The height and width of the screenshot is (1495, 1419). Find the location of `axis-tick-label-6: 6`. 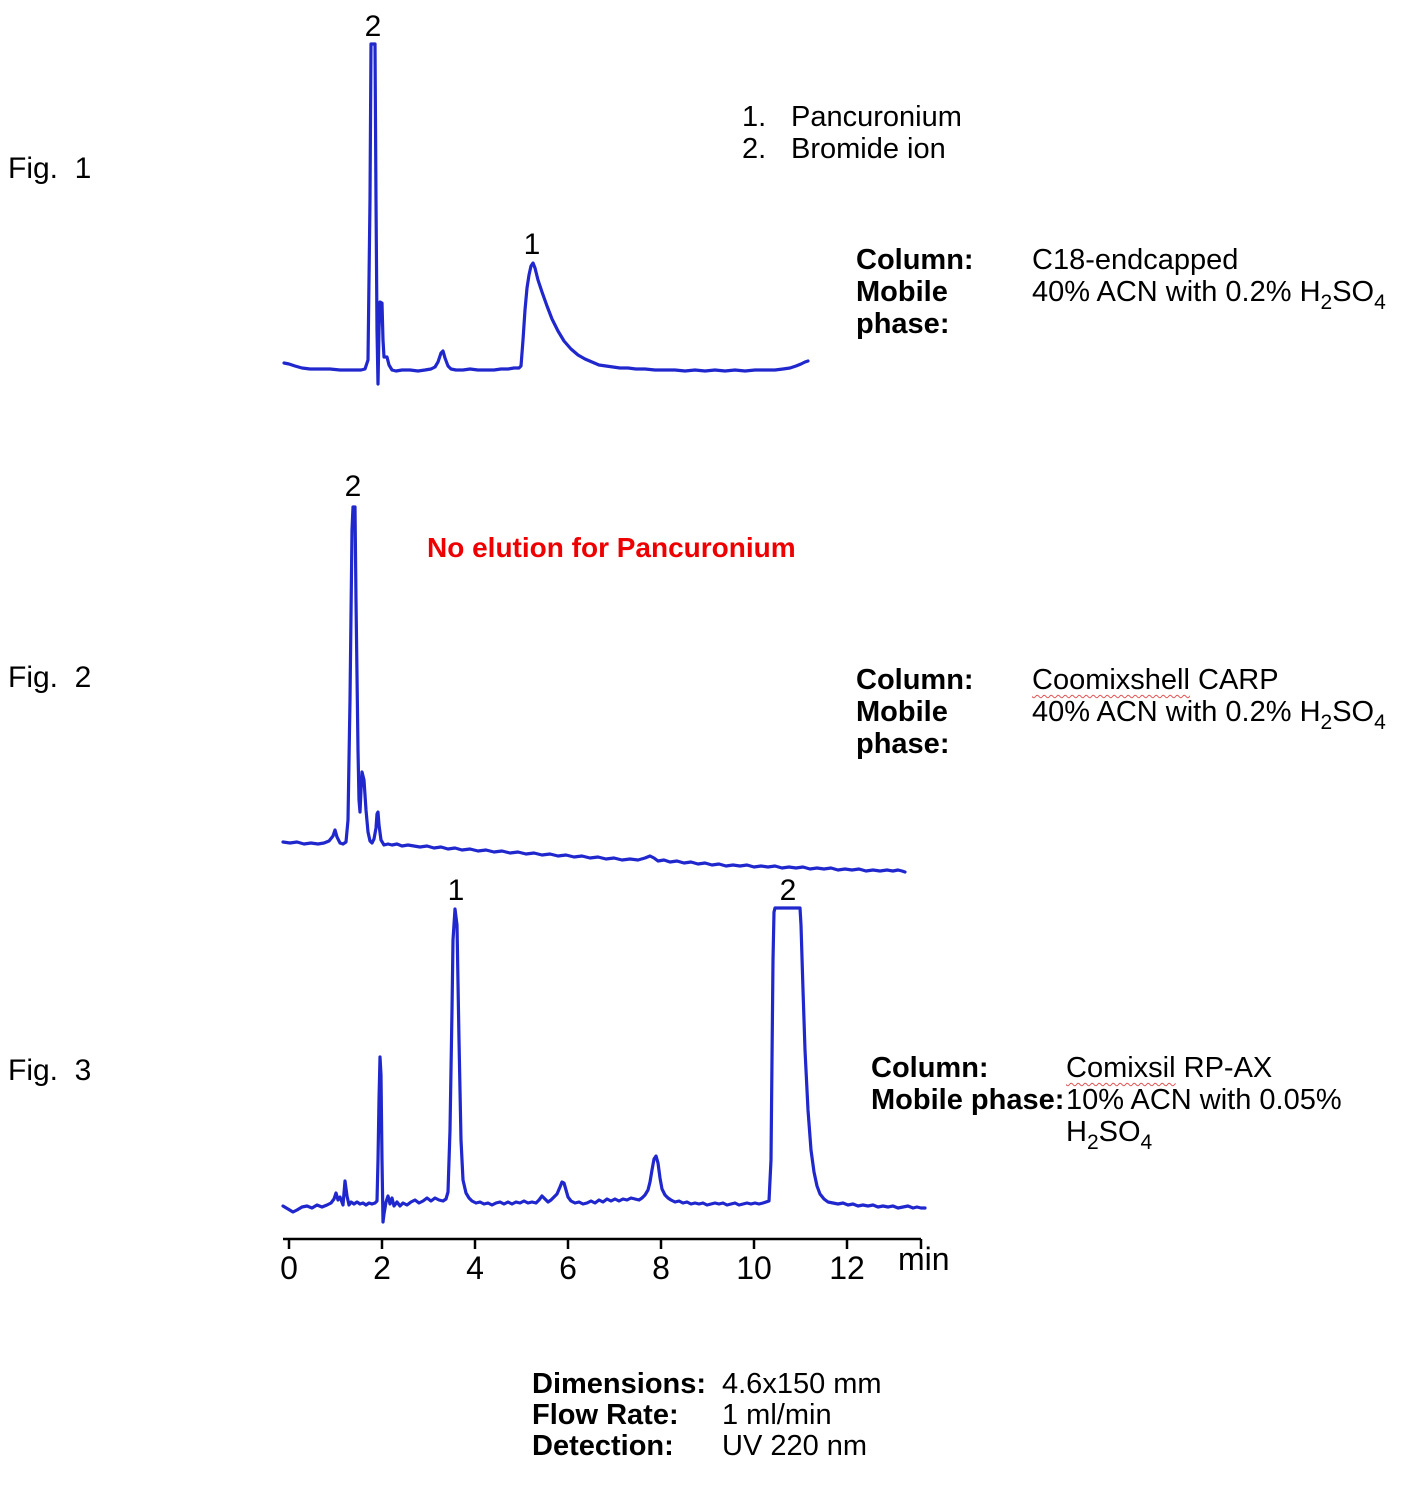

axis-tick-label-6: 6 is located at coordinates (568, 1268).